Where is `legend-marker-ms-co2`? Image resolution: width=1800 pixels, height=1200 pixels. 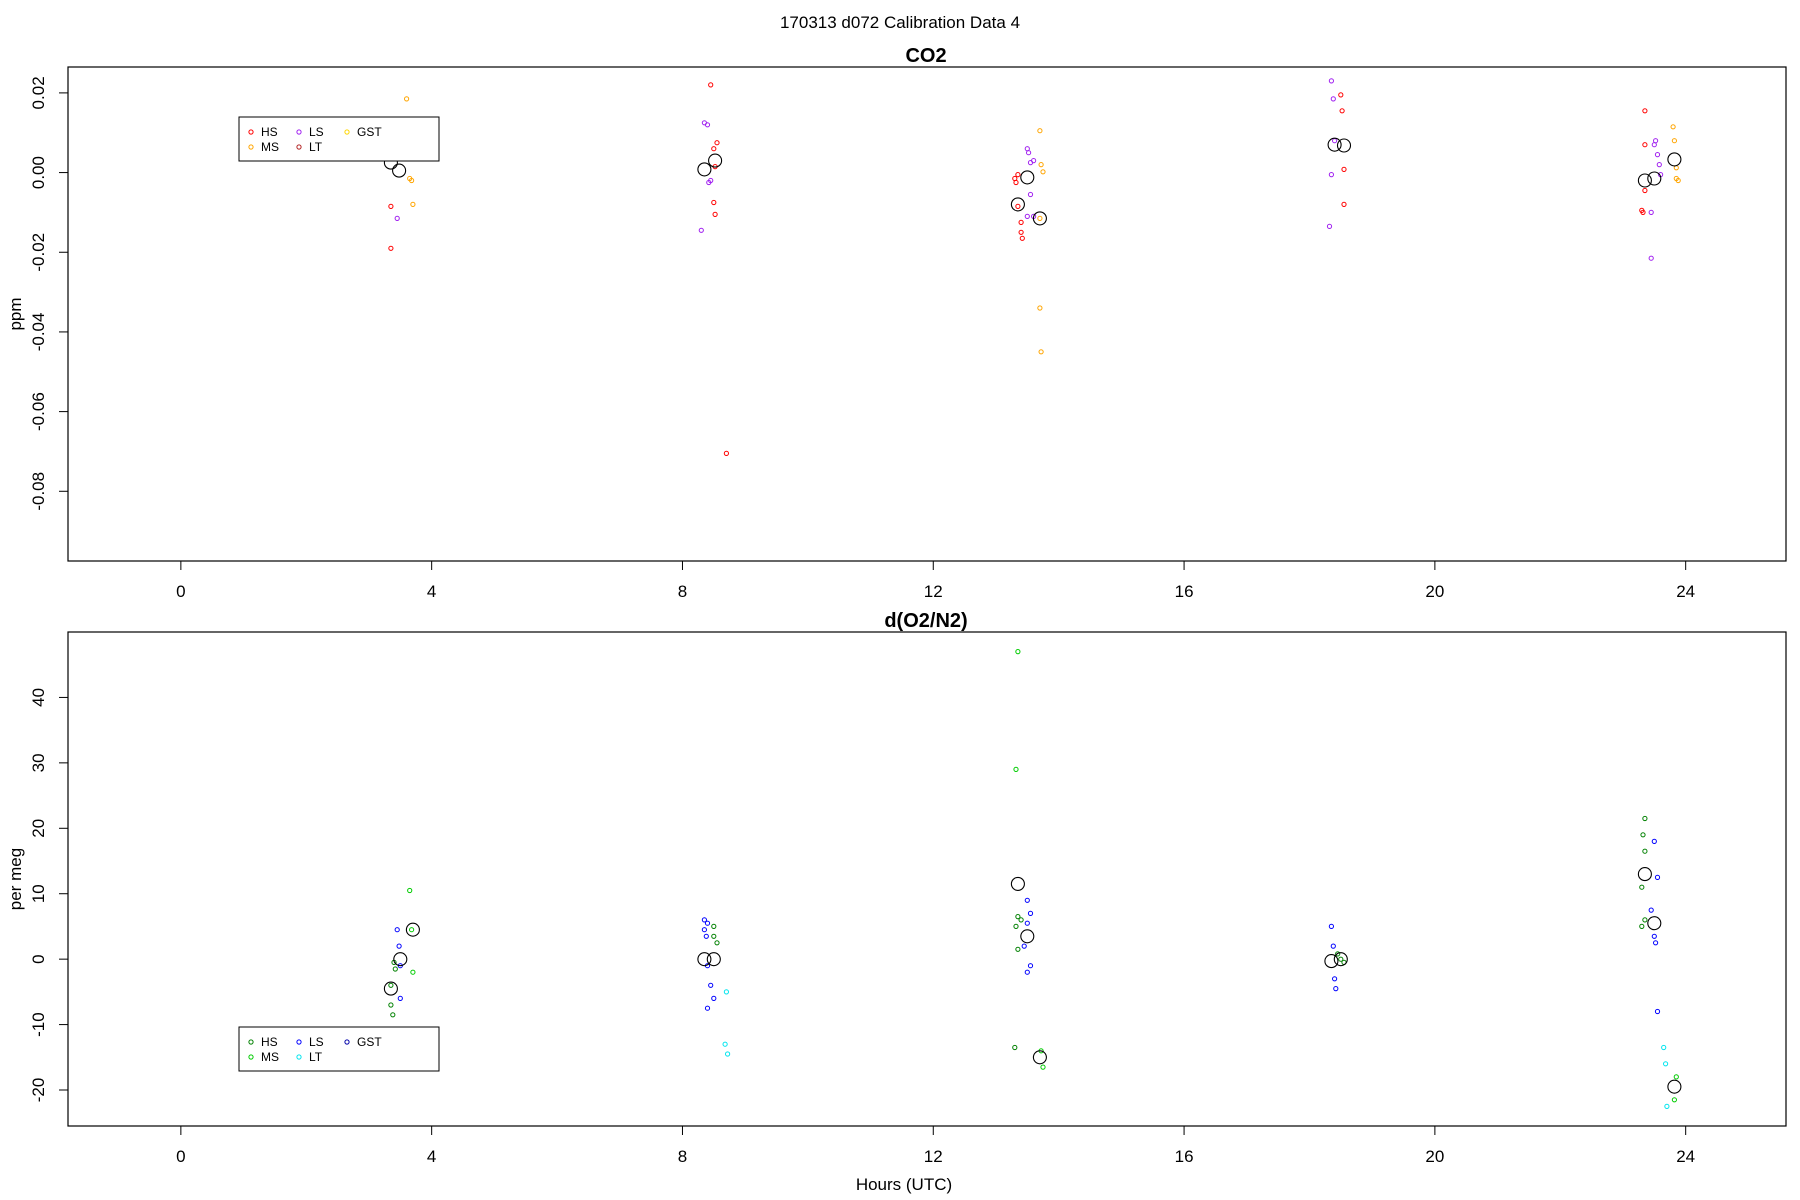
legend-marker-ms-co2 is located at coordinates (251, 147).